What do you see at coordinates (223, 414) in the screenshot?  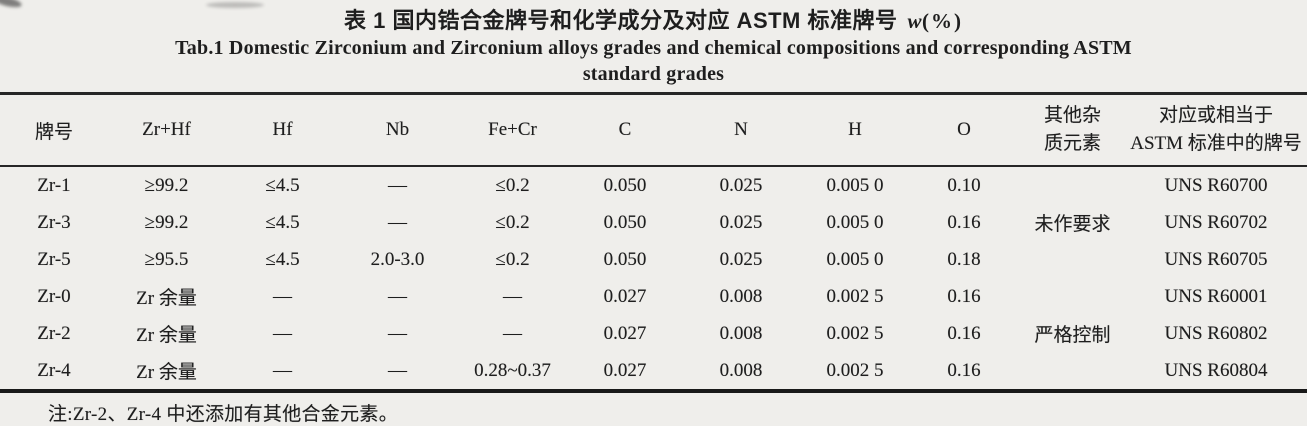 I see `table-footnote: 注:Zr-2、Zr-4 中还添加有其他合金元素。` at bounding box center [223, 414].